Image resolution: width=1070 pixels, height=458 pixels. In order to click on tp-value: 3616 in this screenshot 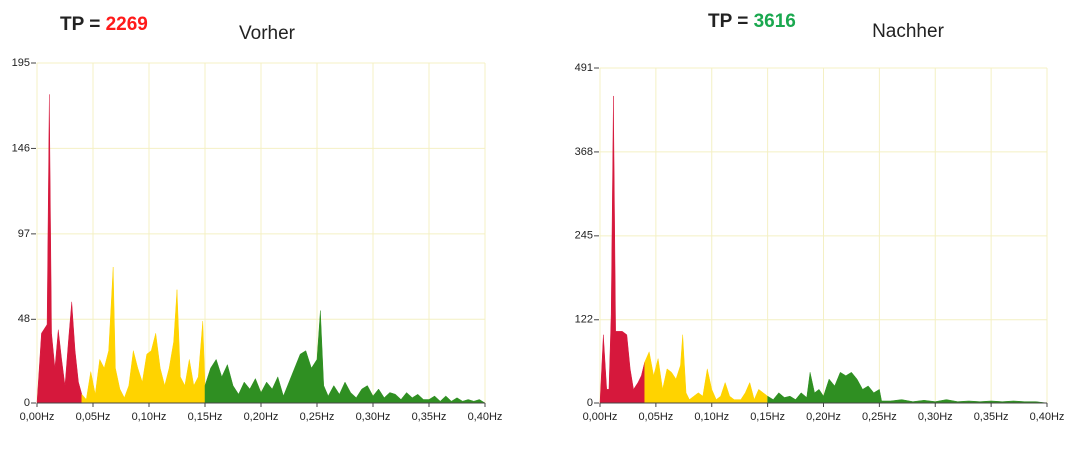, I will do `click(775, 21)`.